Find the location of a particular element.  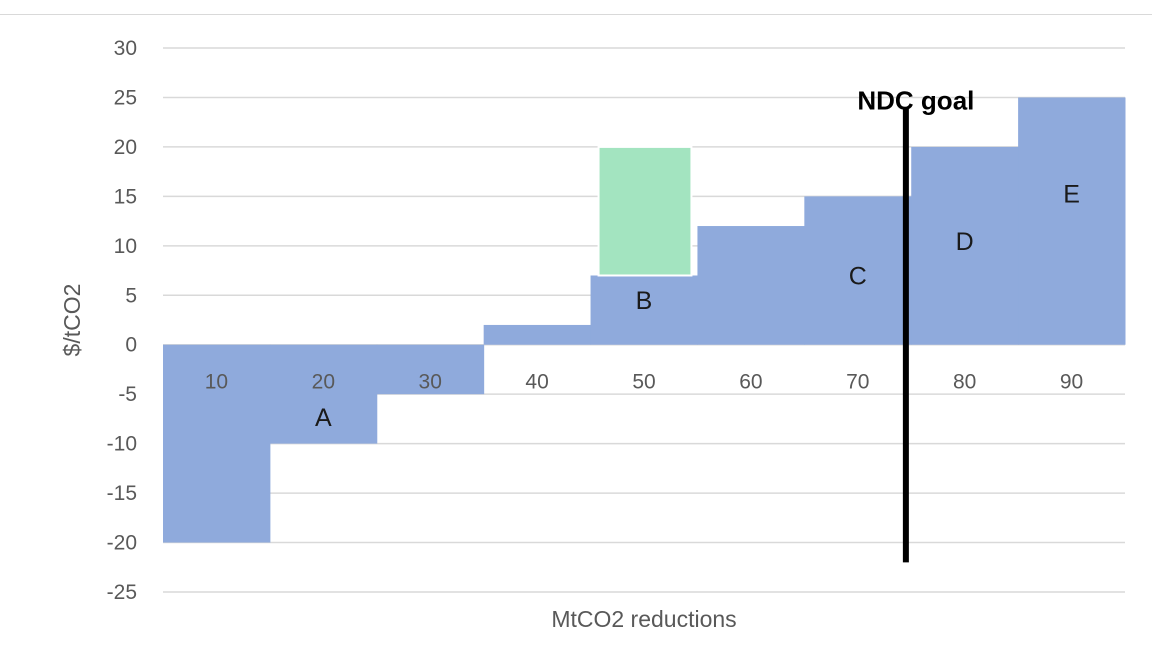

x-tick-label: 80 is located at coordinates (964, 382).